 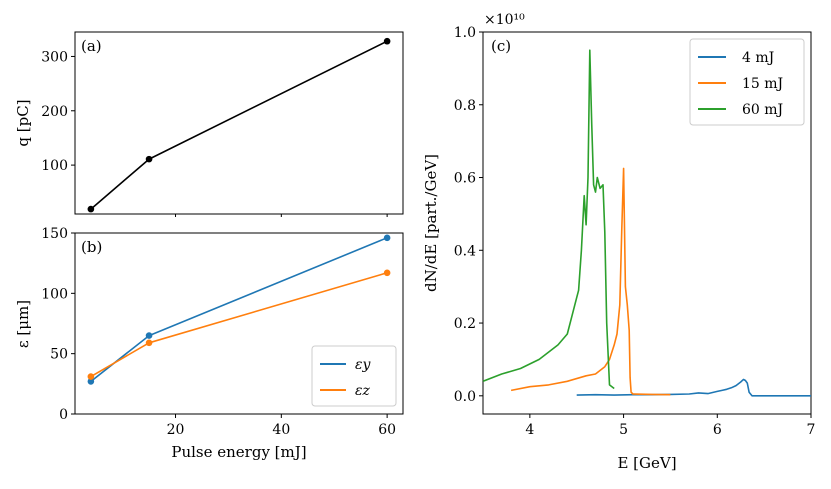 What do you see at coordinates (465, 179) in the screenshot?
I see `ytick-label: 0.6` at bounding box center [465, 179].